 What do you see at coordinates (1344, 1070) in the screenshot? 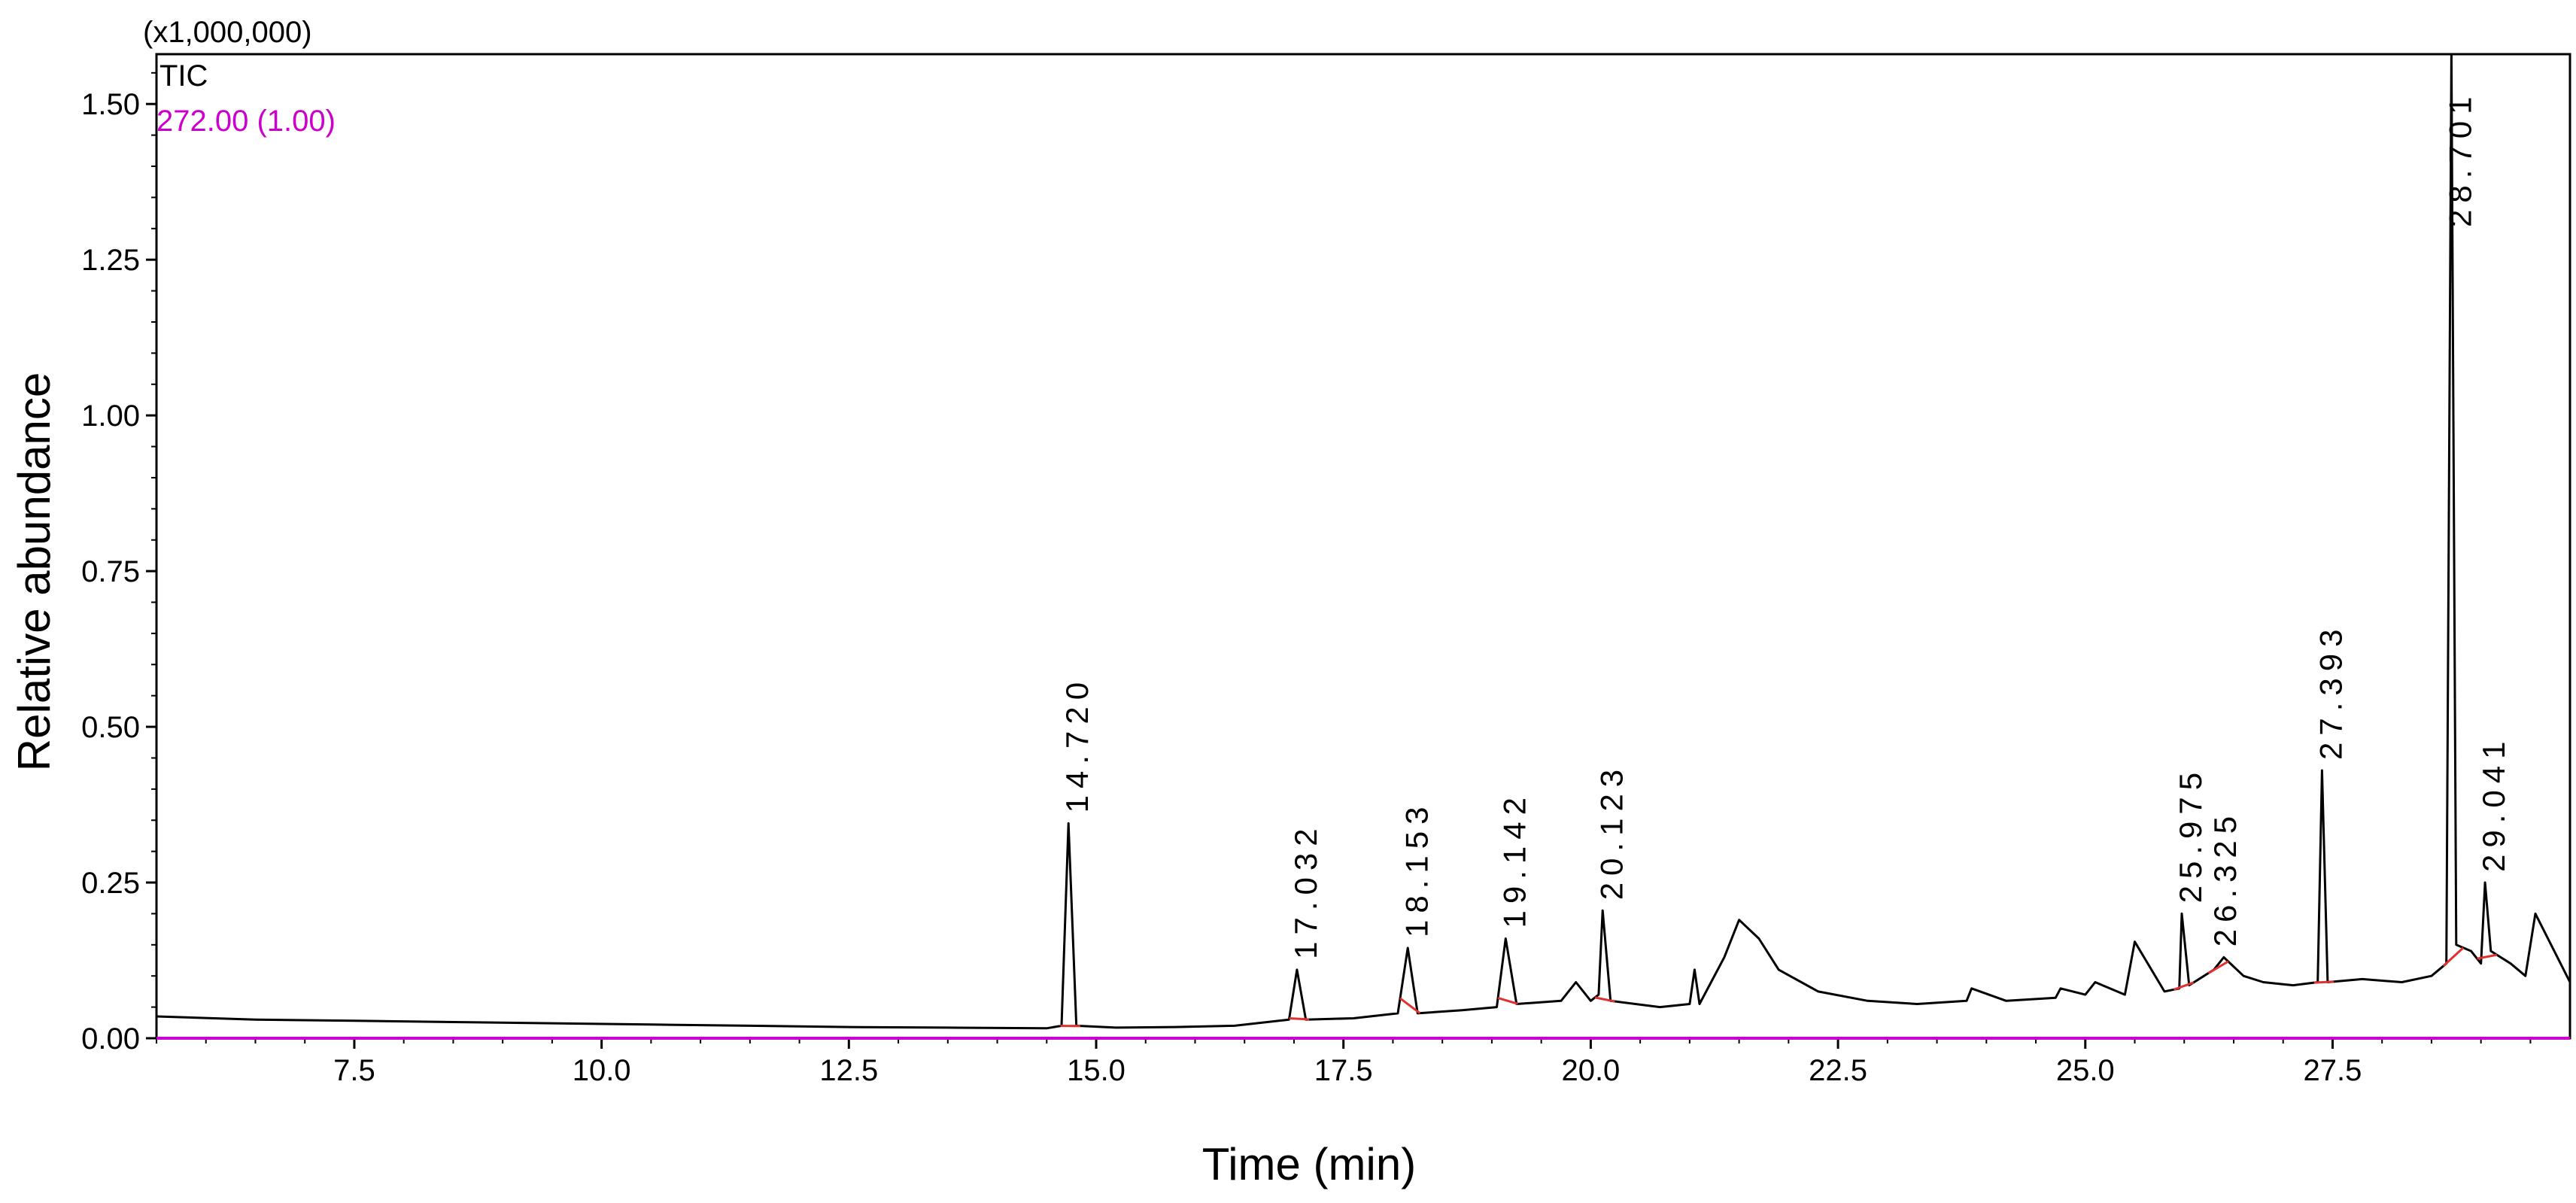
I see `x-tick-label: 17.5` at bounding box center [1344, 1070].